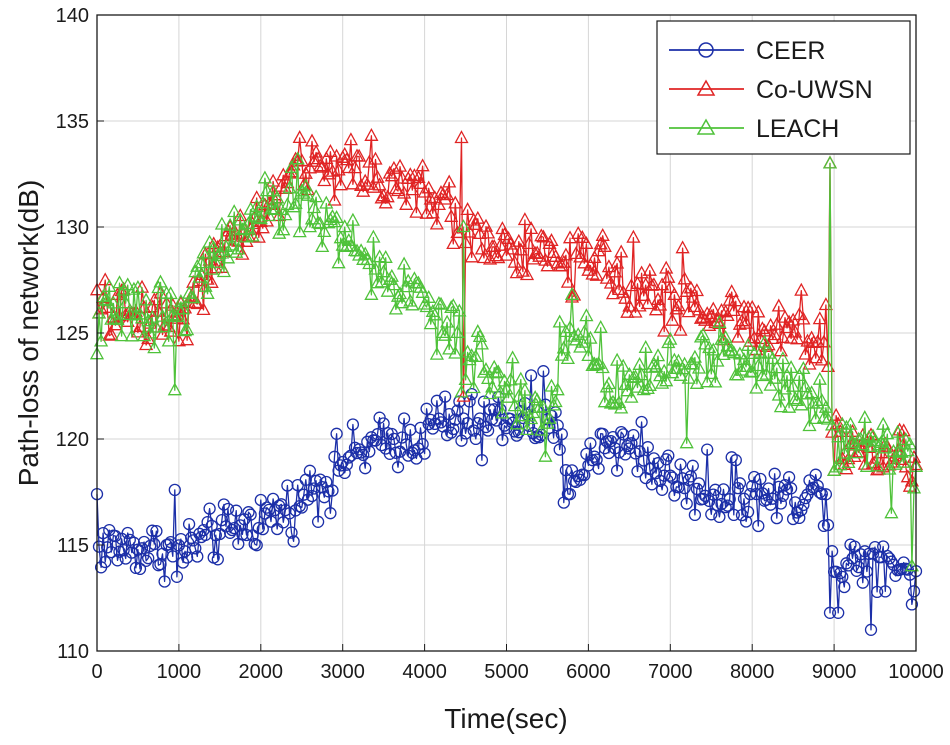 The image size is (950, 745). What do you see at coordinates (752, 672) in the screenshot?
I see `x-tick-label: 8000` at bounding box center [752, 672].